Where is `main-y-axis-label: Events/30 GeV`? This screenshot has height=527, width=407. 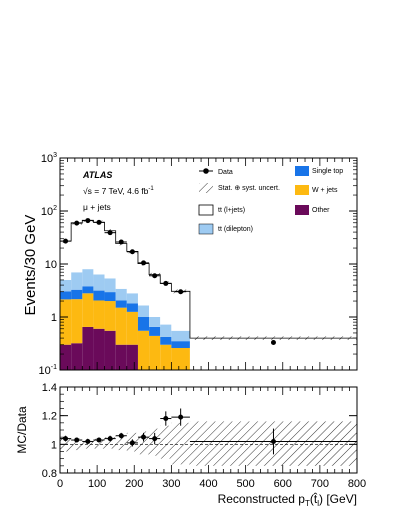 main-y-axis-label: Events/30 GeV is located at coordinates (30, 265).